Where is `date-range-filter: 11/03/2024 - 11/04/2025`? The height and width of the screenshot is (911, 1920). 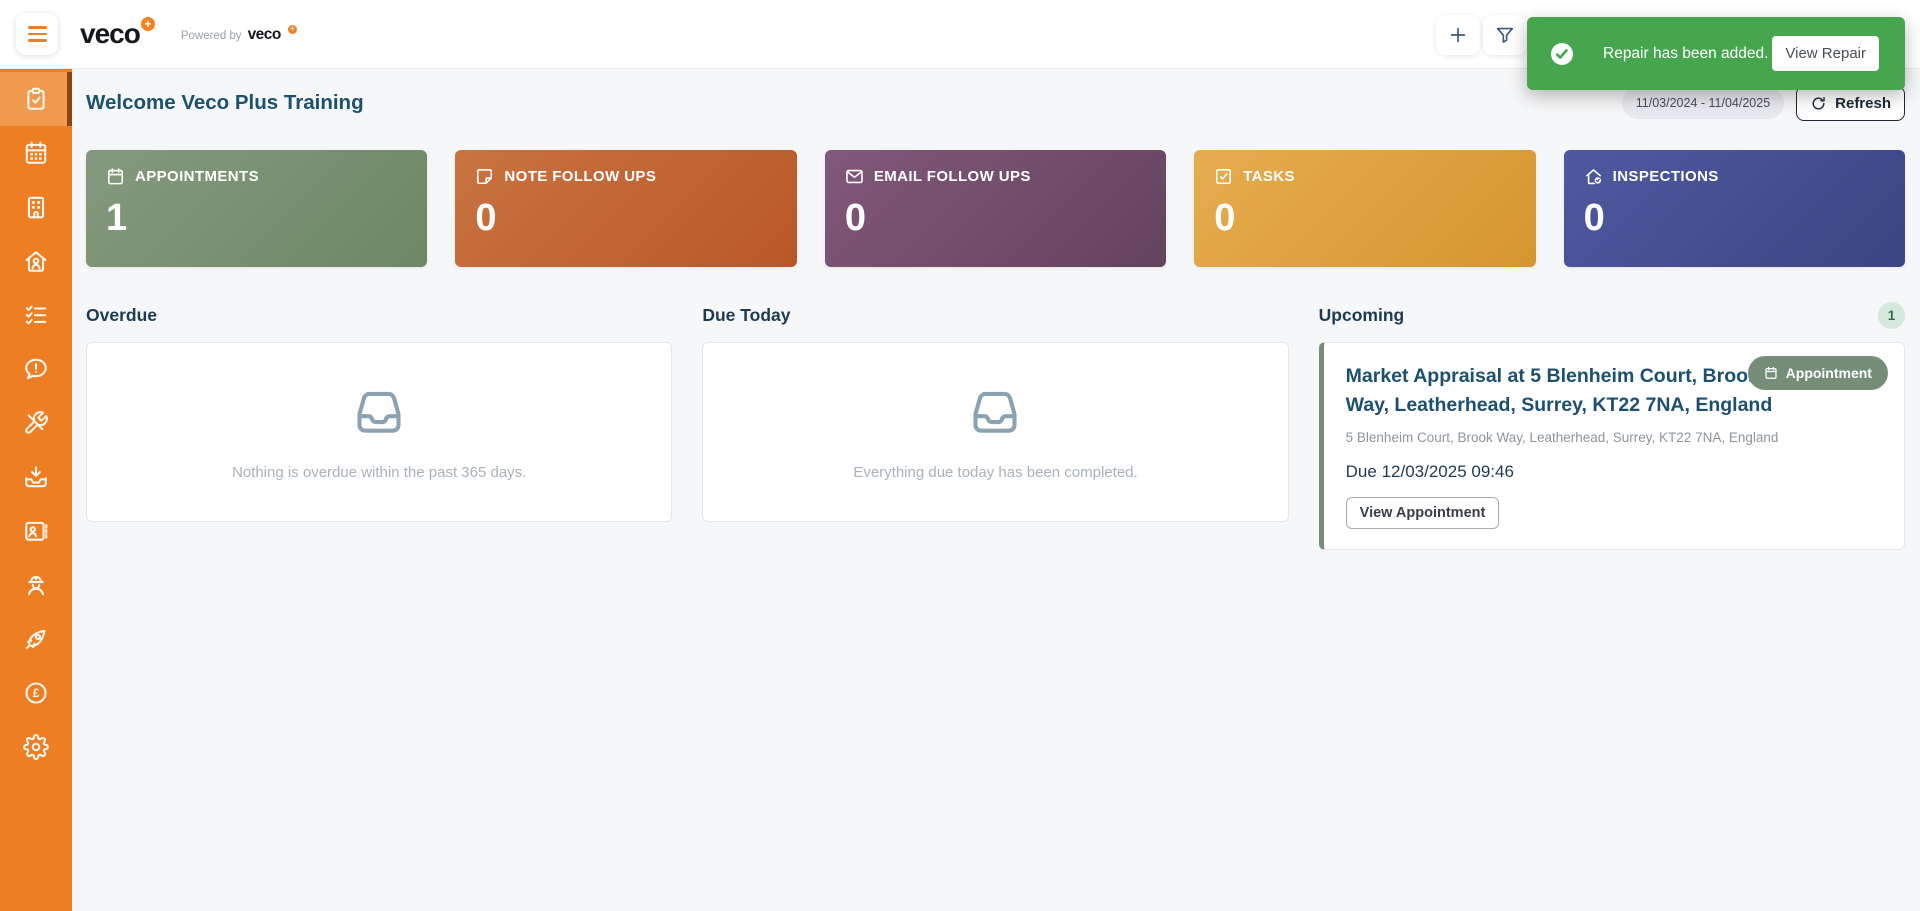 date-range-filter: 11/03/2024 - 11/04/2025 is located at coordinates (1703, 103).